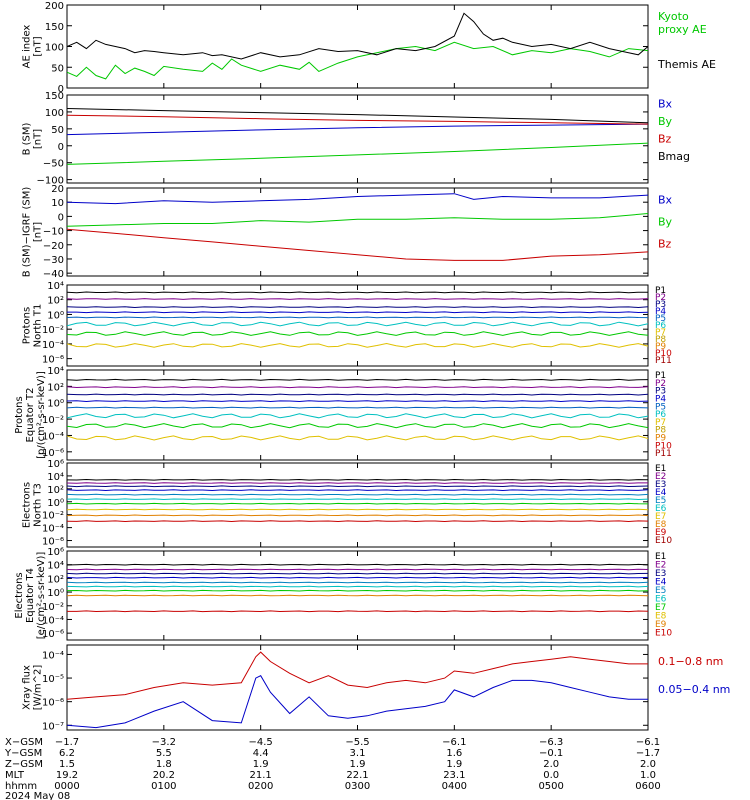 The width and height of the screenshot is (750, 800). Describe the element at coordinates (53, 260) in the screenshot. I see `y-tick-label: −30` at that location.